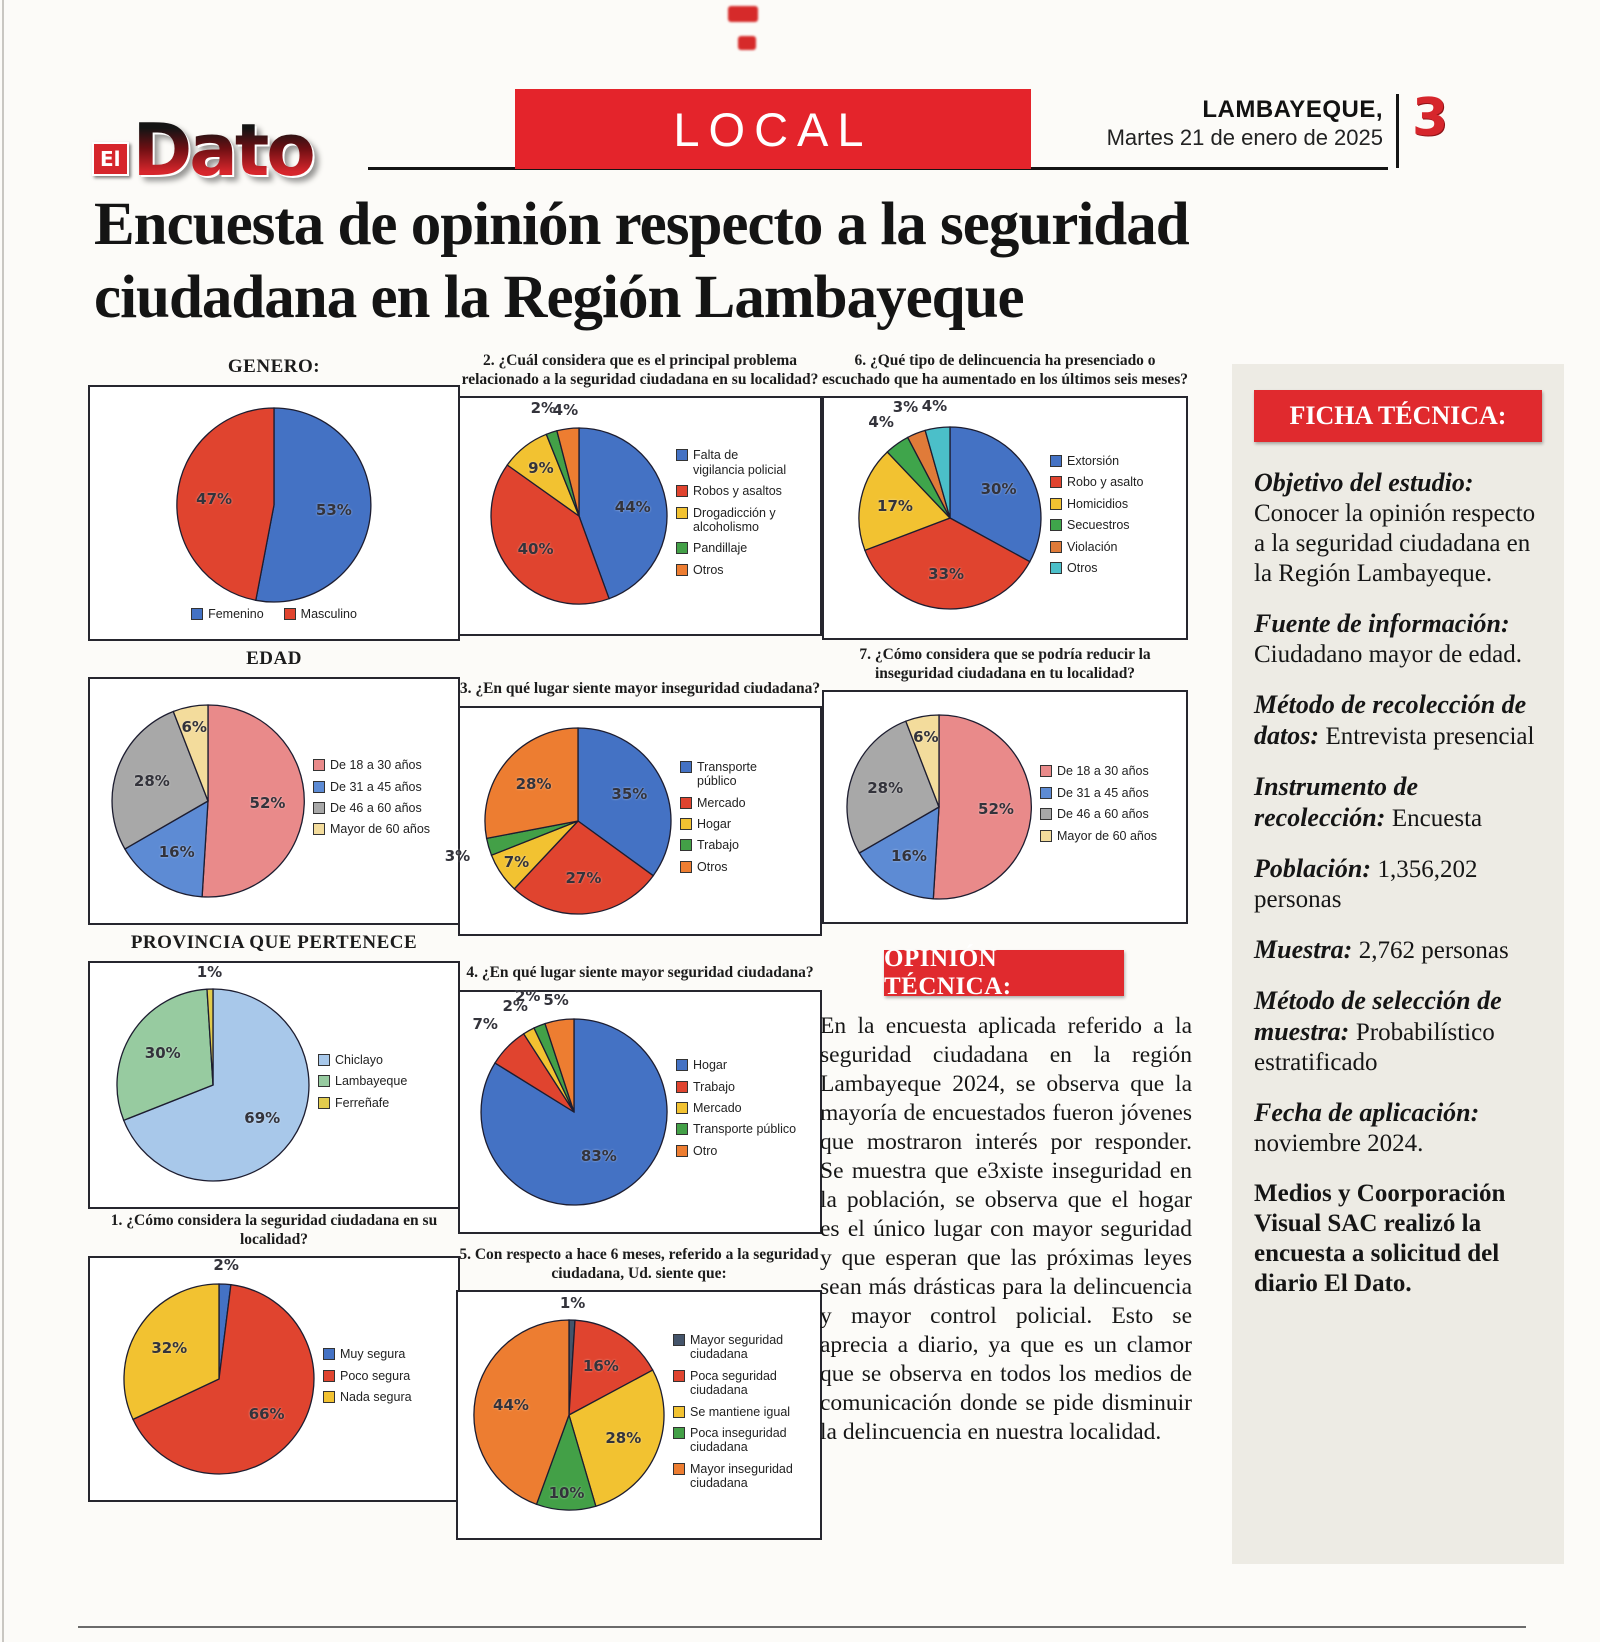 The width and height of the screenshot is (1600, 1642). Describe the element at coordinates (359, 1059) in the screenshot. I see `legend-label: Chiclayo` at that location.